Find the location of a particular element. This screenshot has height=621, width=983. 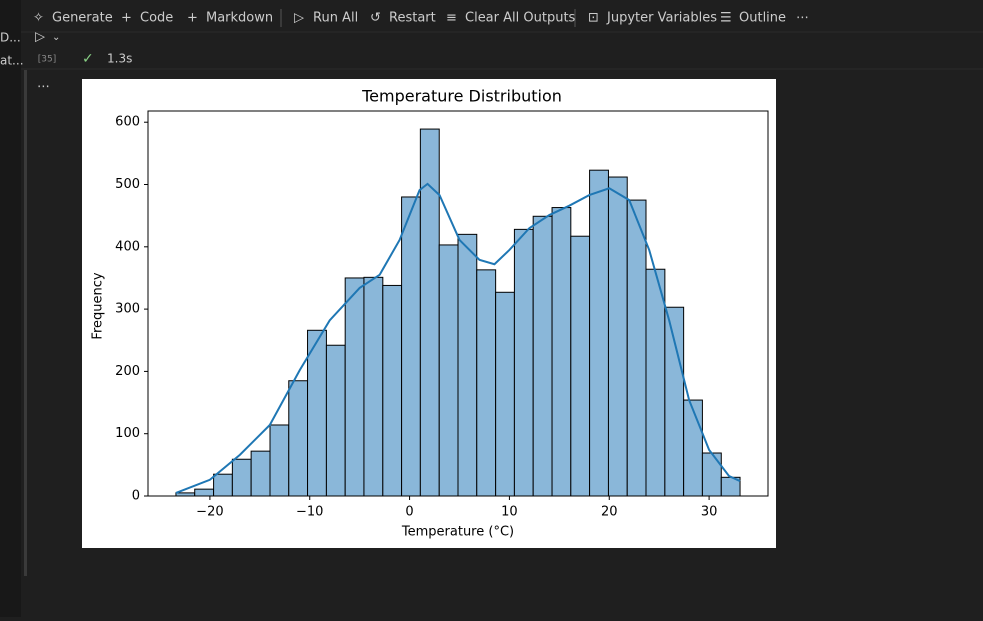

toolbar-button: Restart is located at coordinates (412, 18).